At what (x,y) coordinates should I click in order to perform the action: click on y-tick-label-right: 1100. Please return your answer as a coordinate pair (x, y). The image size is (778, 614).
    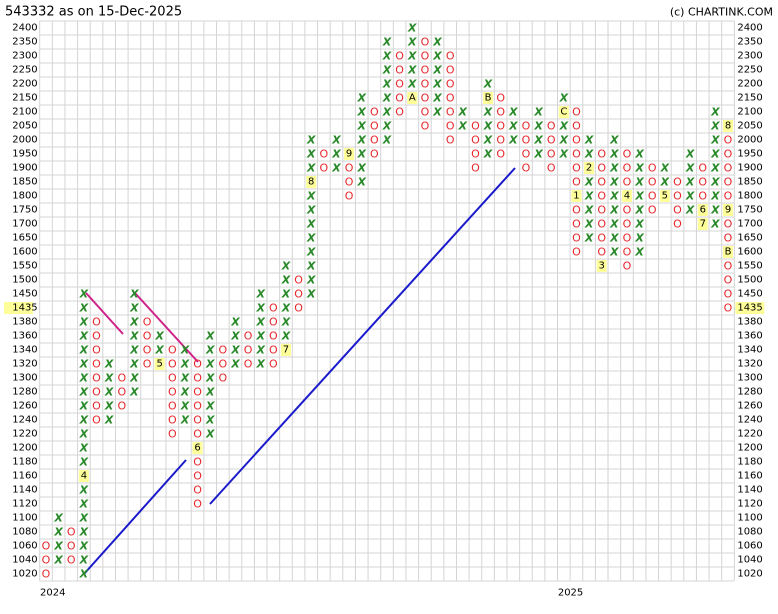
    Looking at the image, I should click on (749, 518).